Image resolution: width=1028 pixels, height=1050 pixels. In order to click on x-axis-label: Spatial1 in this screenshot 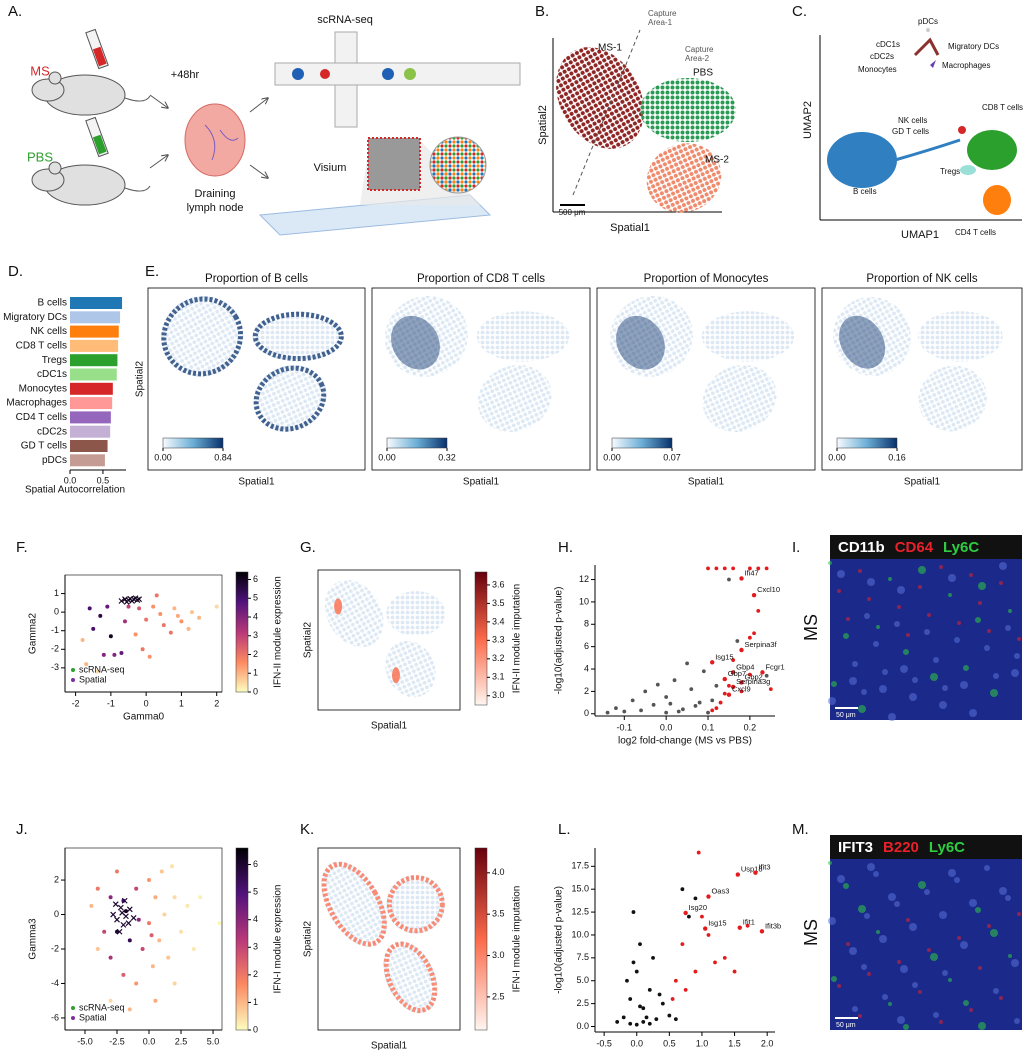, I will do `click(256, 482)`.